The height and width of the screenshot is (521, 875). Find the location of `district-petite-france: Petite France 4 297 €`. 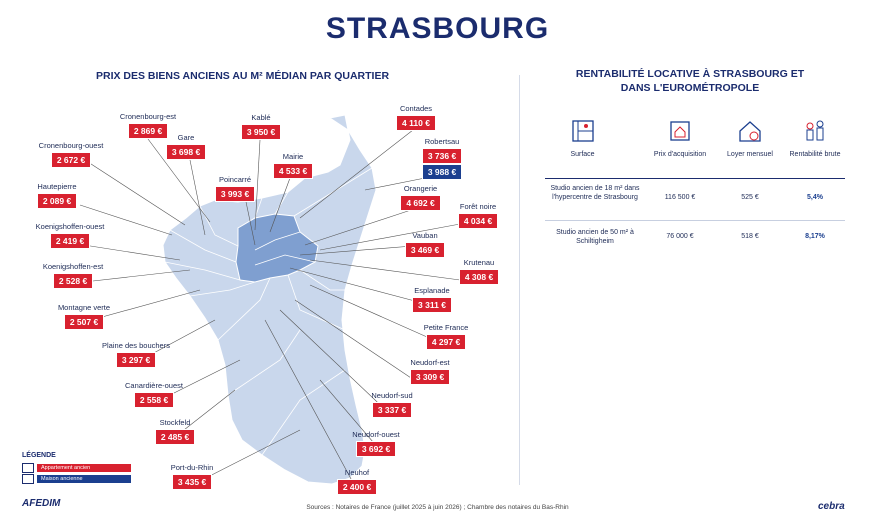

district-petite-france: Petite France 4 297 € is located at coordinates (446, 336).